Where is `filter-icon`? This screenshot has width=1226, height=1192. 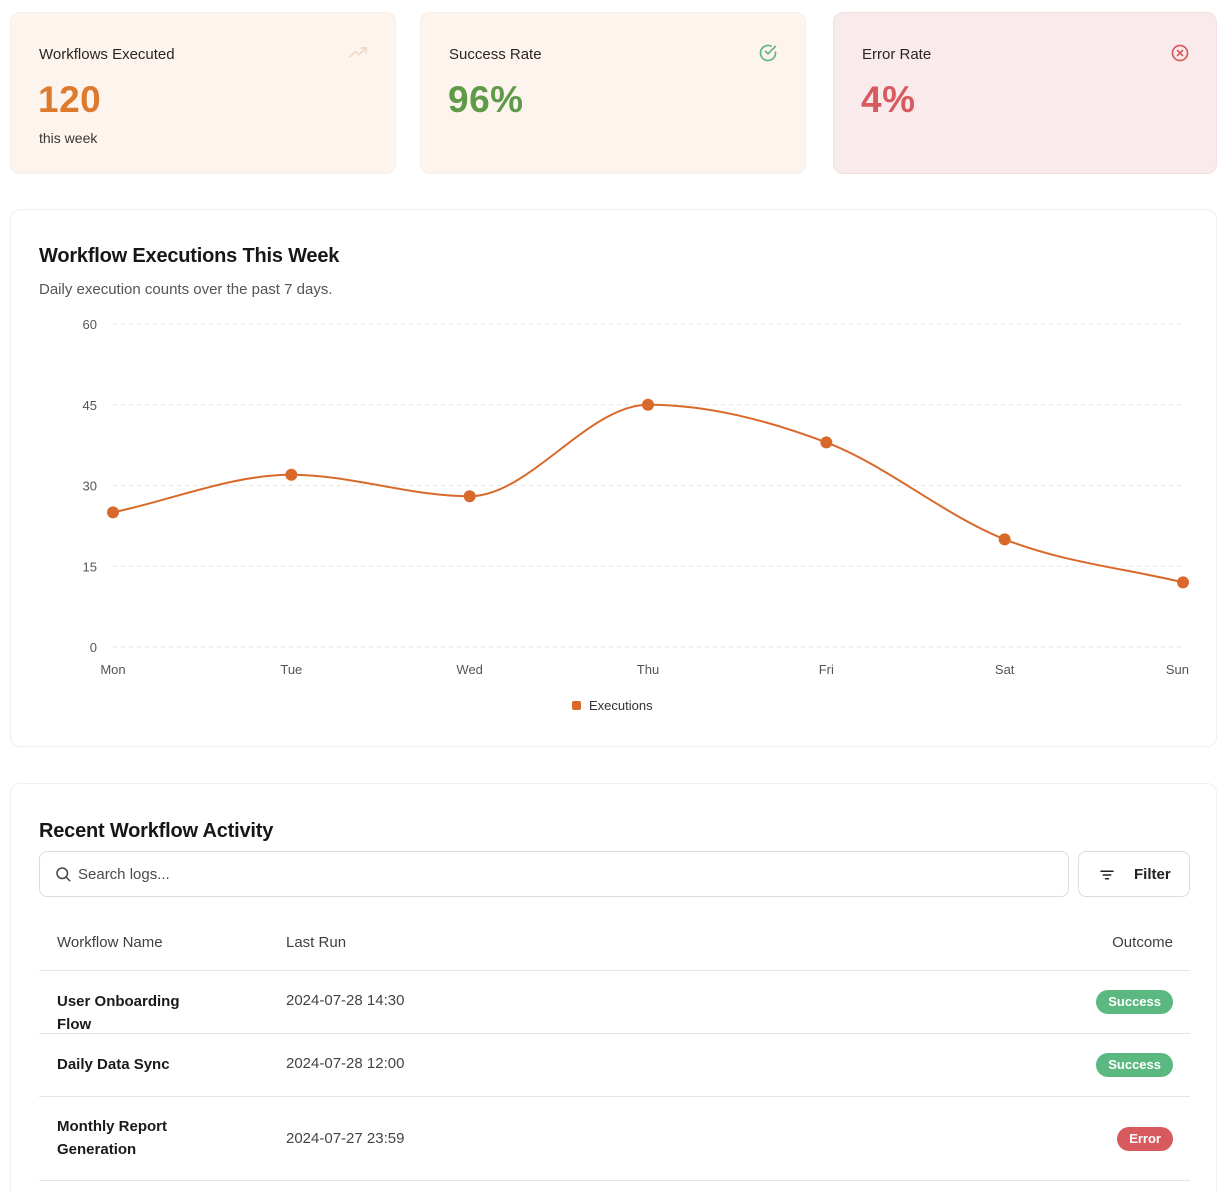 filter-icon is located at coordinates (1107, 875).